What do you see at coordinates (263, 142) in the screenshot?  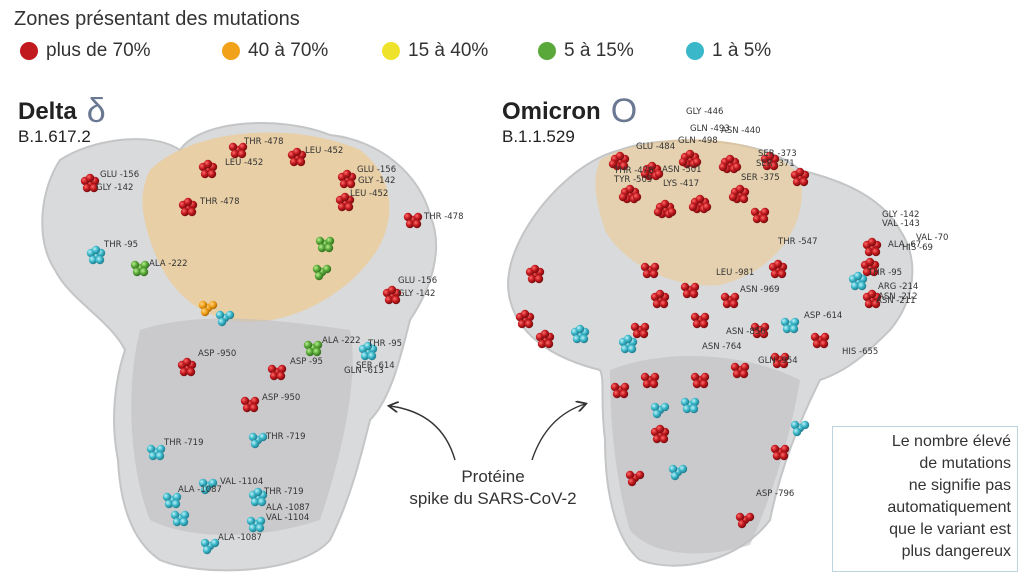 I see `residue-label: THR -478` at bounding box center [263, 142].